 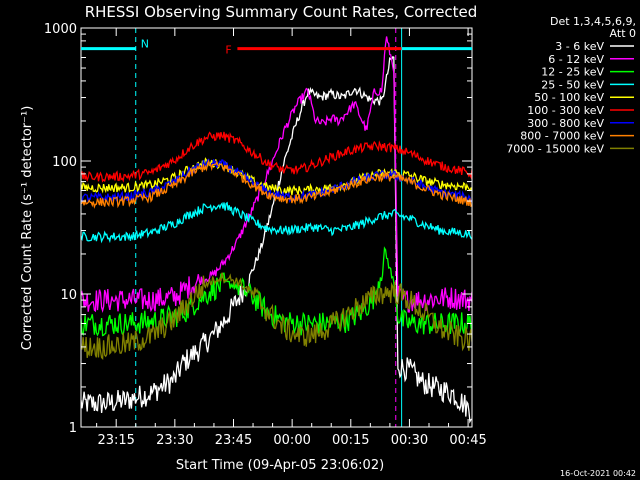 What do you see at coordinates (233, 440) in the screenshot?
I see `x-tick-label: 23:45` at bounding box center [233, 440].